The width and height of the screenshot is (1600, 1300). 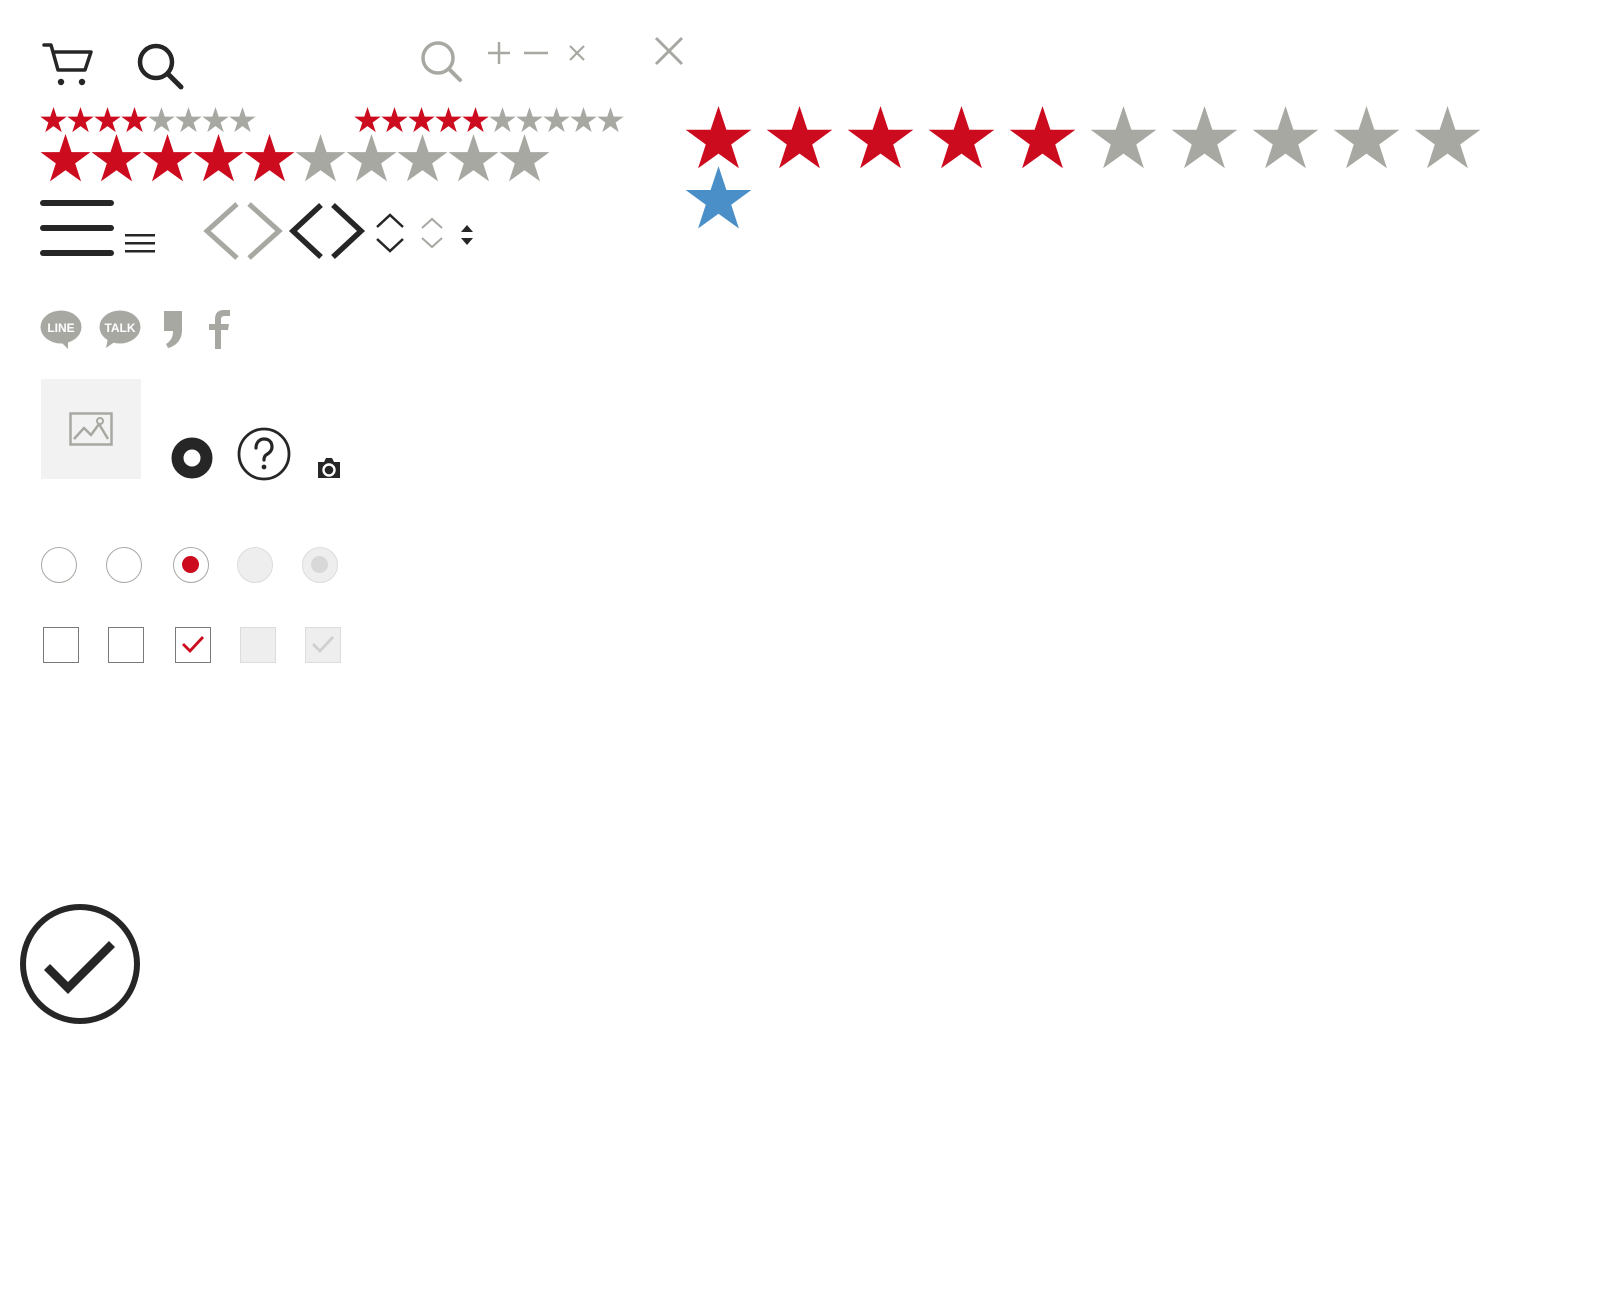 I want to click on hamburger-menu-icon-large, so click(x=77, y=228).